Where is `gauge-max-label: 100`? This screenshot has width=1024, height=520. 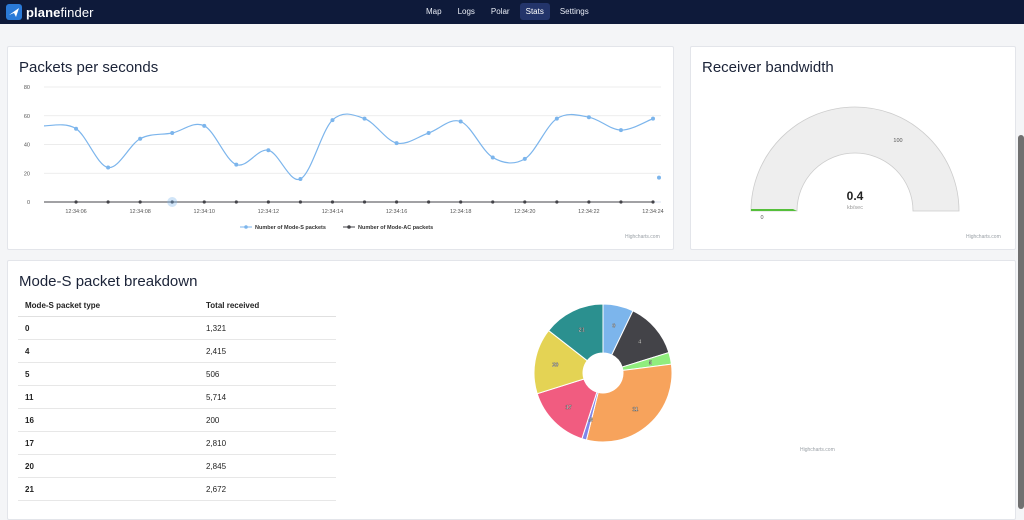
gauge-max-label: 100 is located at coordinates (897, 141).